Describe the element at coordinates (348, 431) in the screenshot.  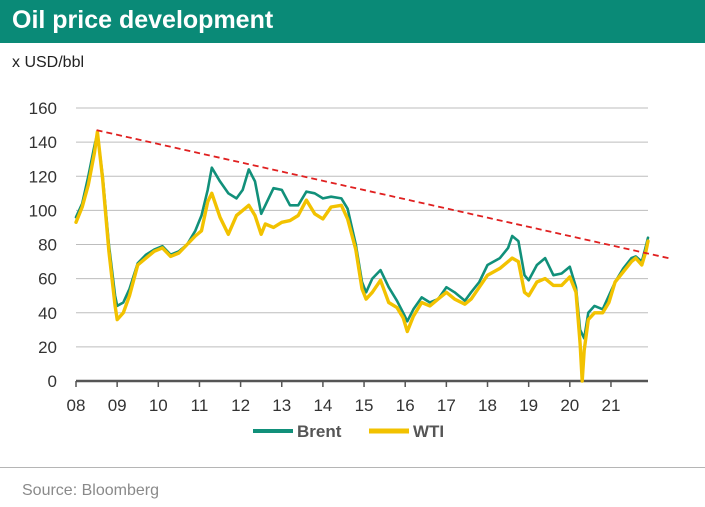
I see `legend: Brent WTI` at that location.